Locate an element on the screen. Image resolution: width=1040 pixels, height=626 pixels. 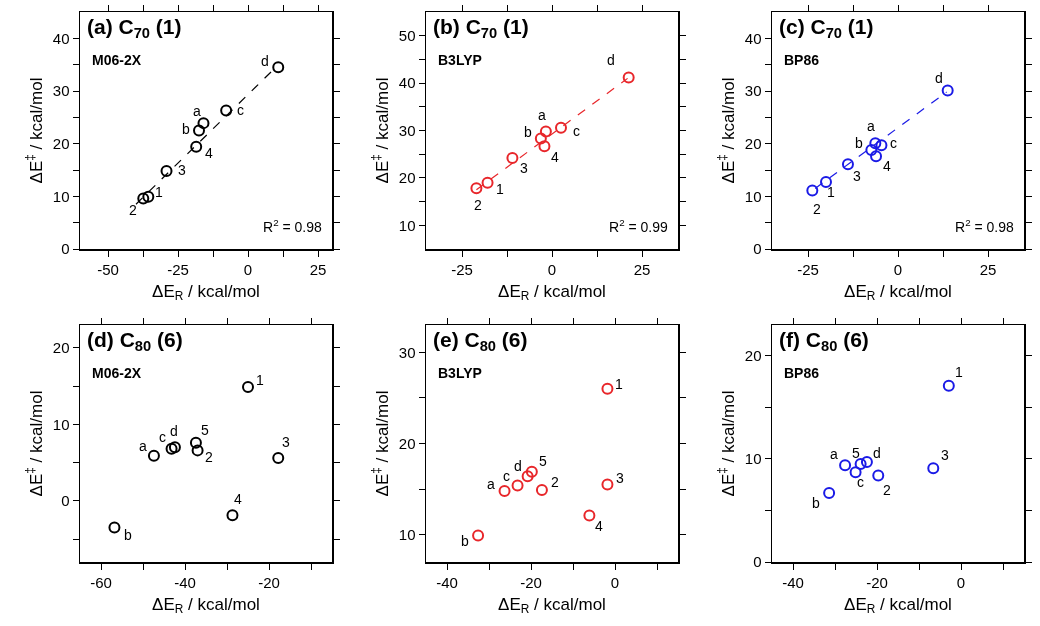
y-tick-label: 40 is located at coordinates (753, 38).